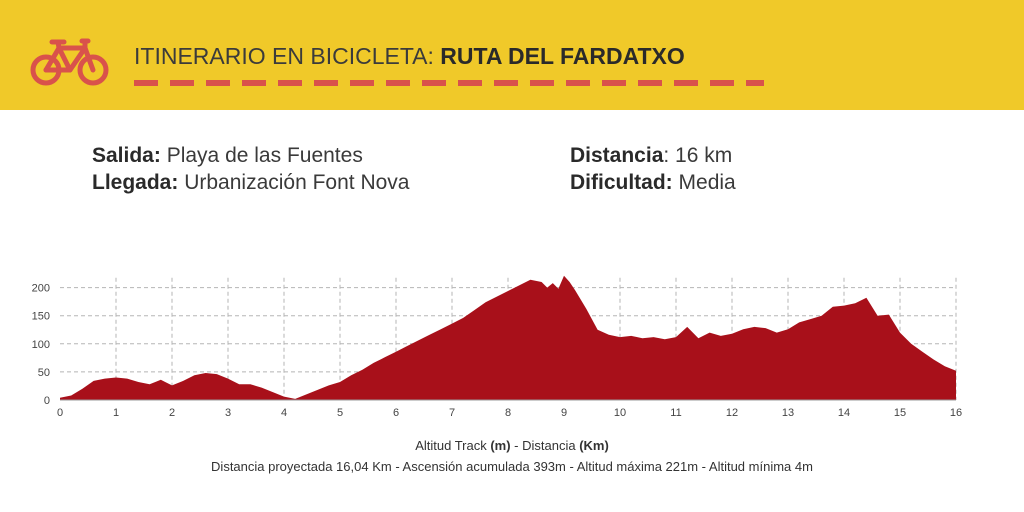 The width and height of the screenshot is (1024, 512). Describe the element at coordinates (297, 182) in the screenshot. I see `llegada-value: Urbanización Font Nova` at that location.